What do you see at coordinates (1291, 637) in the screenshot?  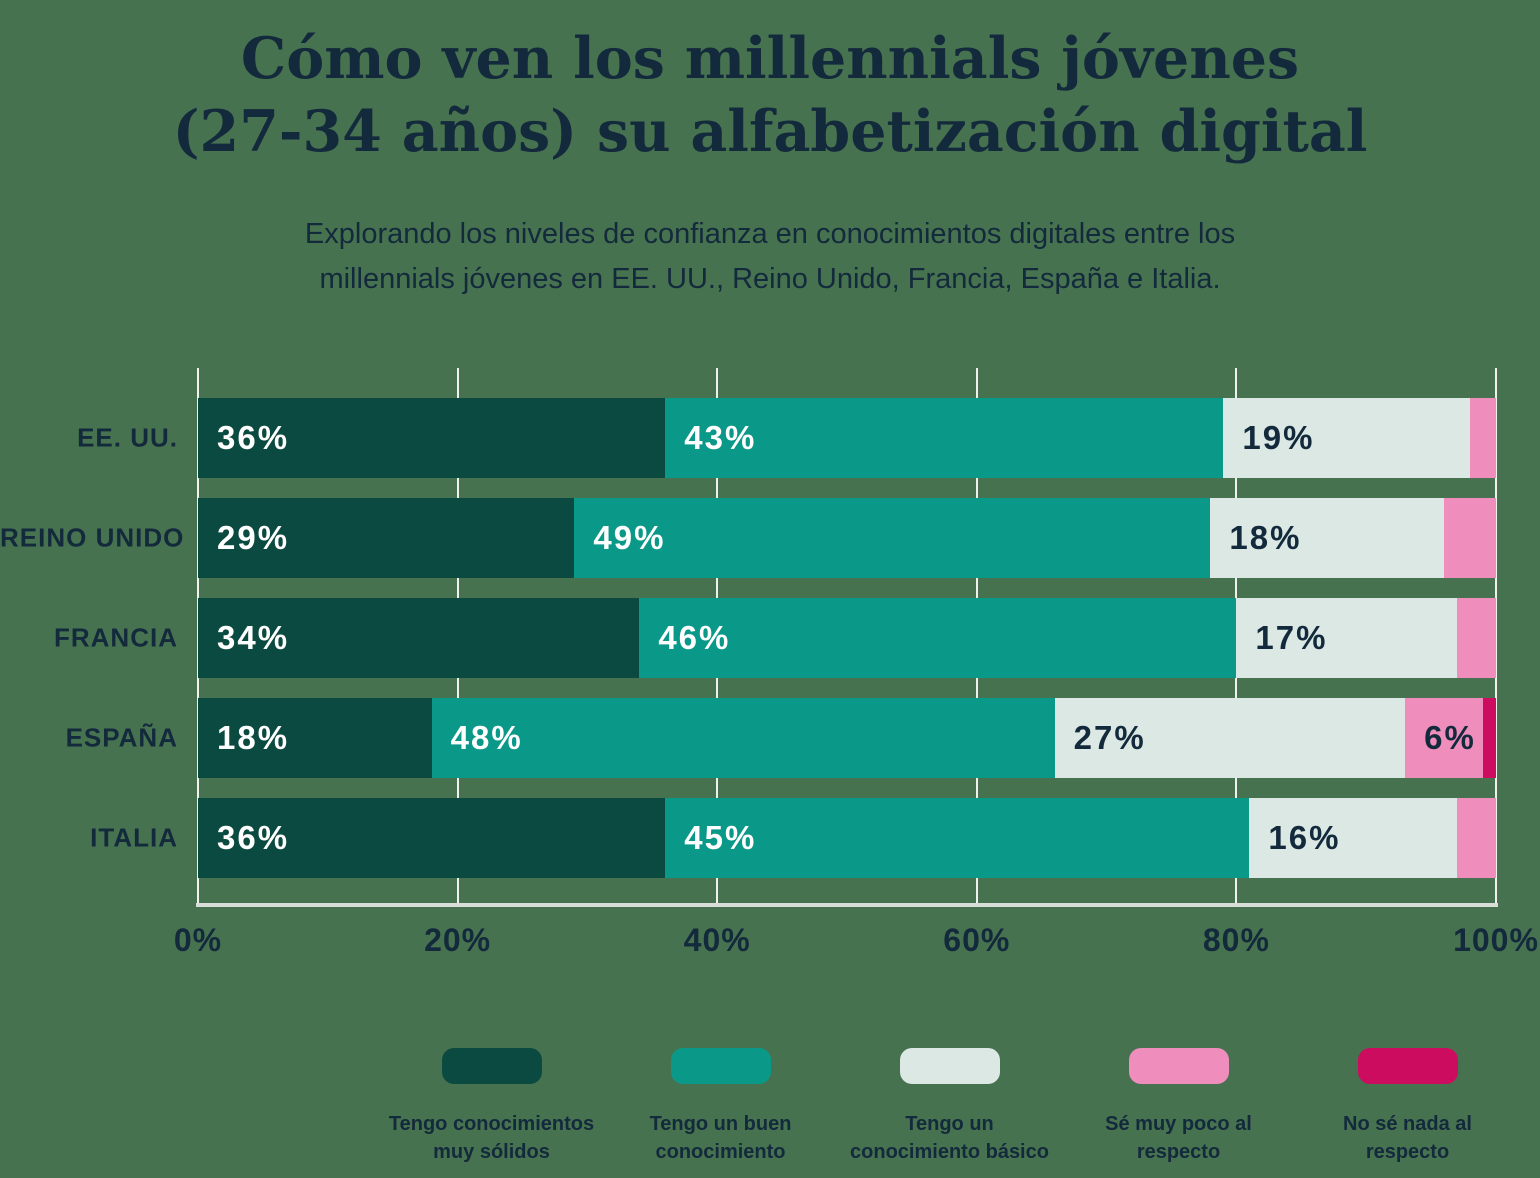 I see `bar-value-label: 17%` at bounding box center [1291, 637].